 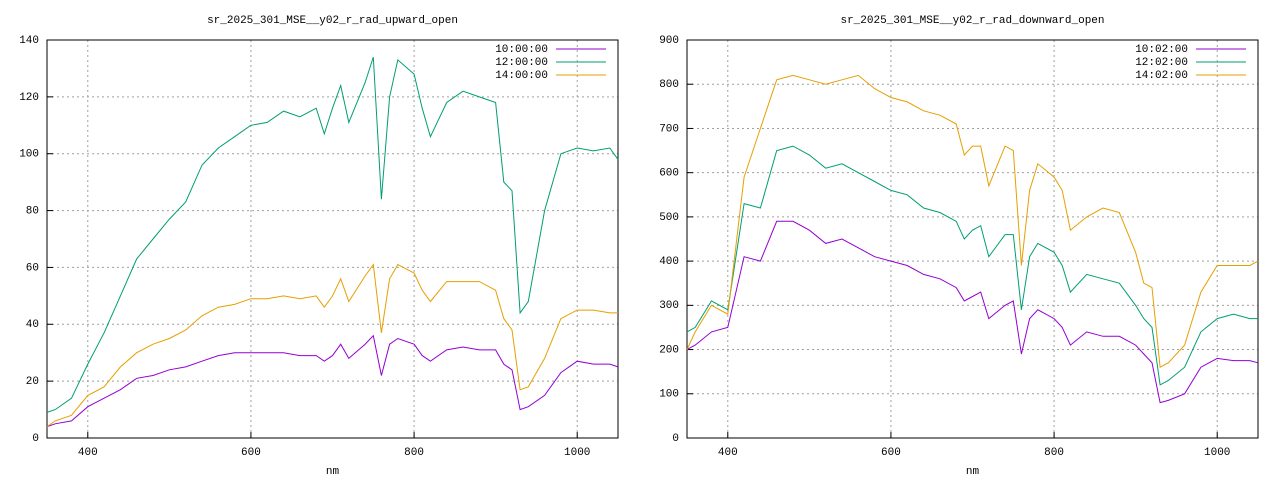 I want to click on y-tick-label: 140, so click(x=29, y=41).